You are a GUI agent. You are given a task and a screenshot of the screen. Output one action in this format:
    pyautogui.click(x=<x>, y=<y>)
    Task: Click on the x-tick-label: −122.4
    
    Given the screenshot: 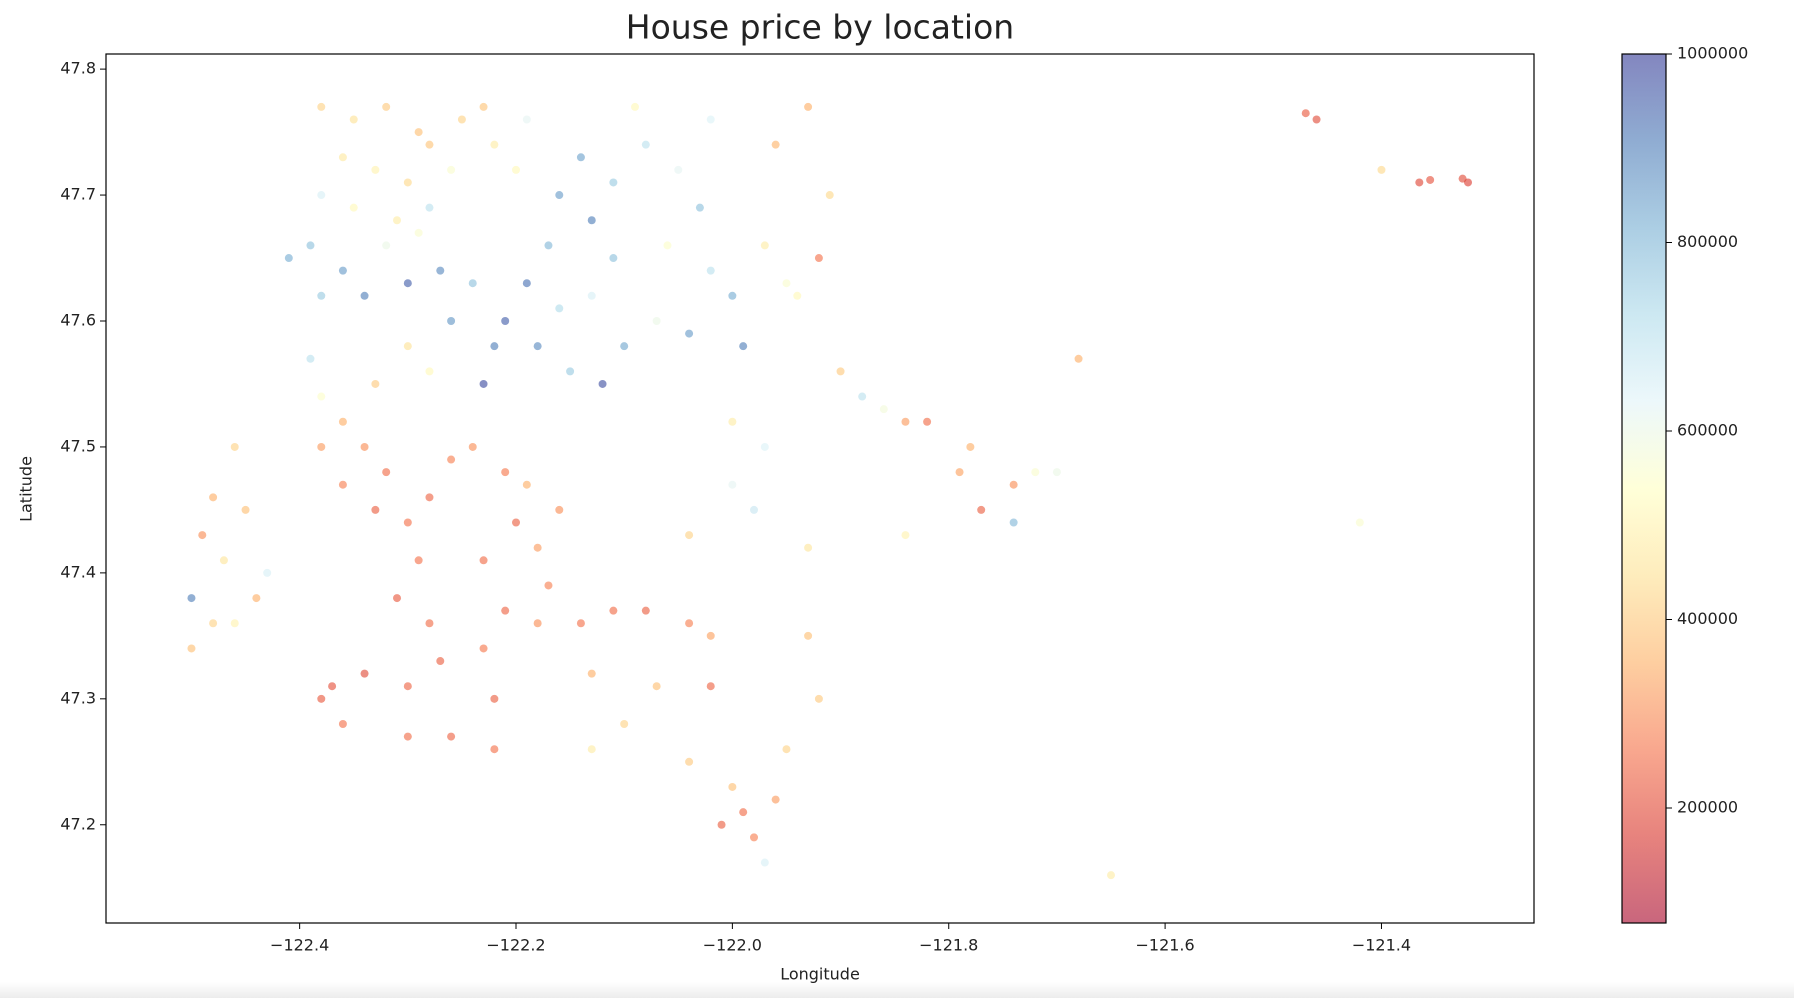 What is the action you would take?
    pyautogui.click(x=299, y=945)
    